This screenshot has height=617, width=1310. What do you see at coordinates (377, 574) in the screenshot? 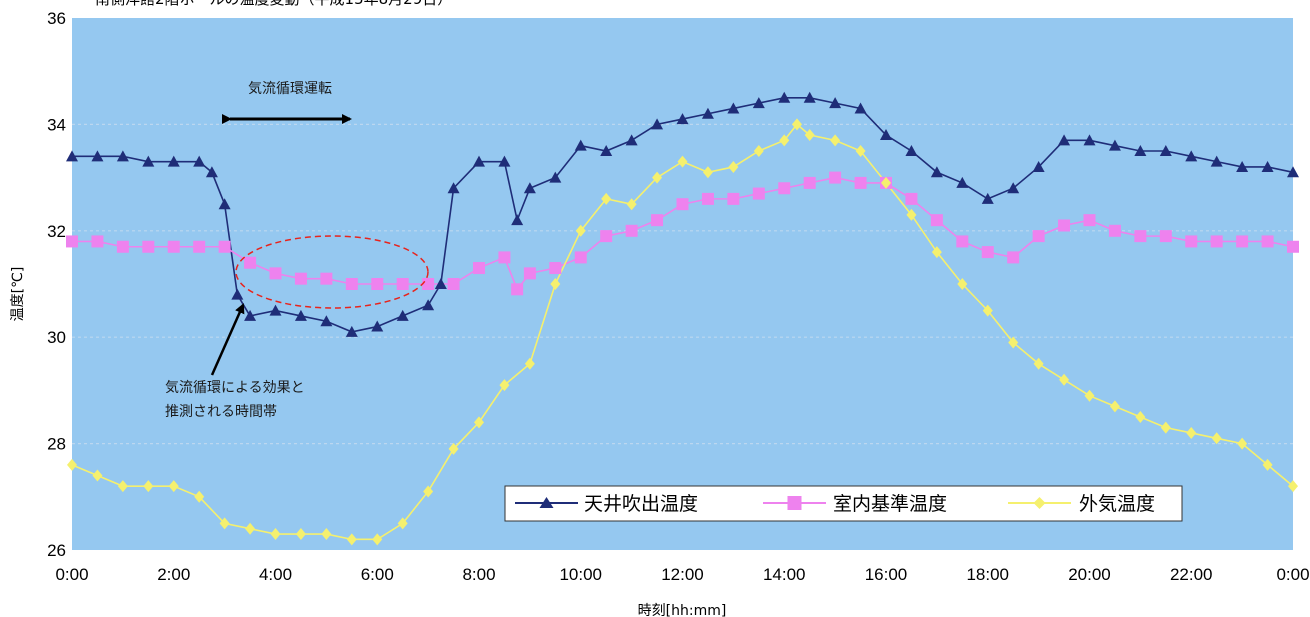
I see `x-tick-label: 6:00` at bounding box center [377, 574].